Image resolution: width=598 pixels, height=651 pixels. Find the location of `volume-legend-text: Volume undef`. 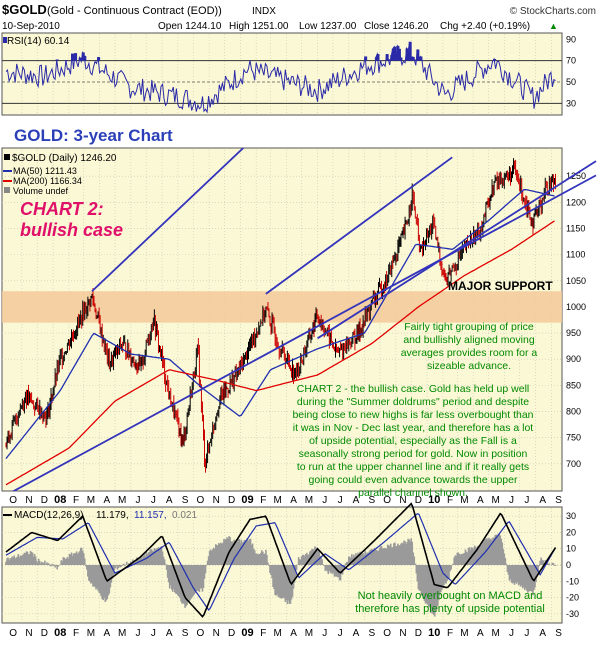

volume-legend-text: Volume undef is located at coordinates (41, 191).